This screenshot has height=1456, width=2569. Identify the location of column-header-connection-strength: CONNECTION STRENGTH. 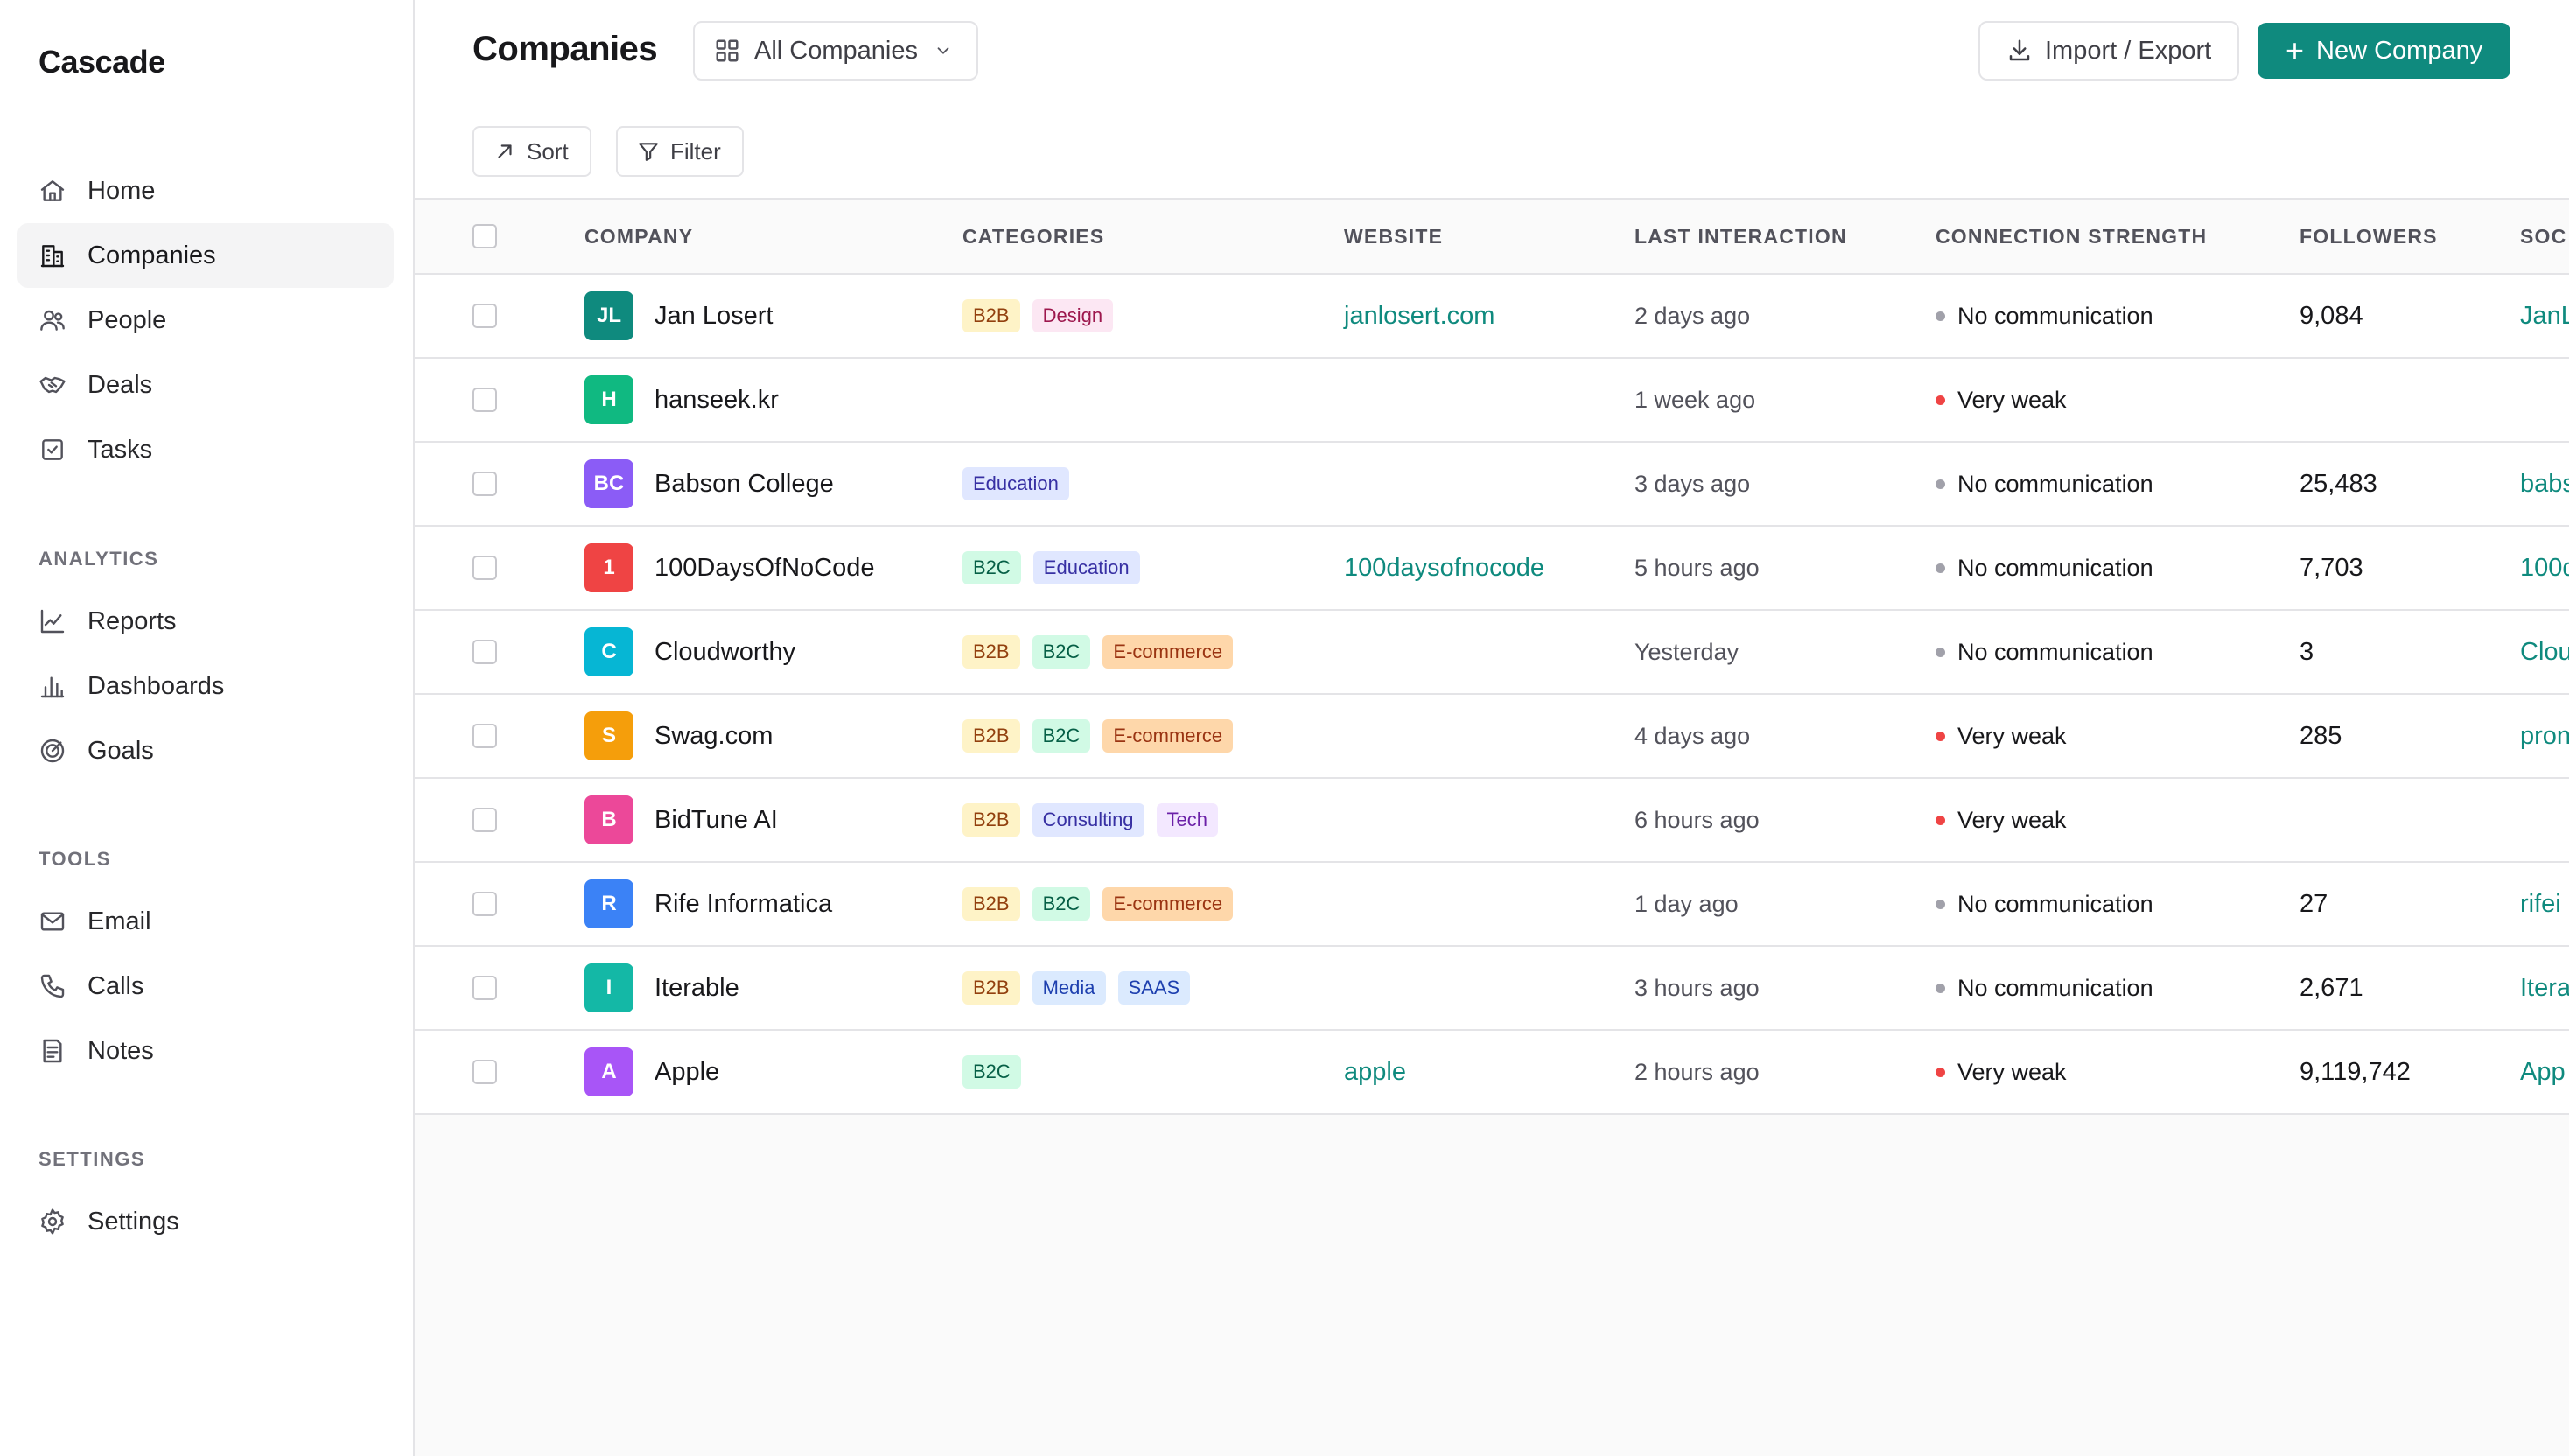
(2072, 236).